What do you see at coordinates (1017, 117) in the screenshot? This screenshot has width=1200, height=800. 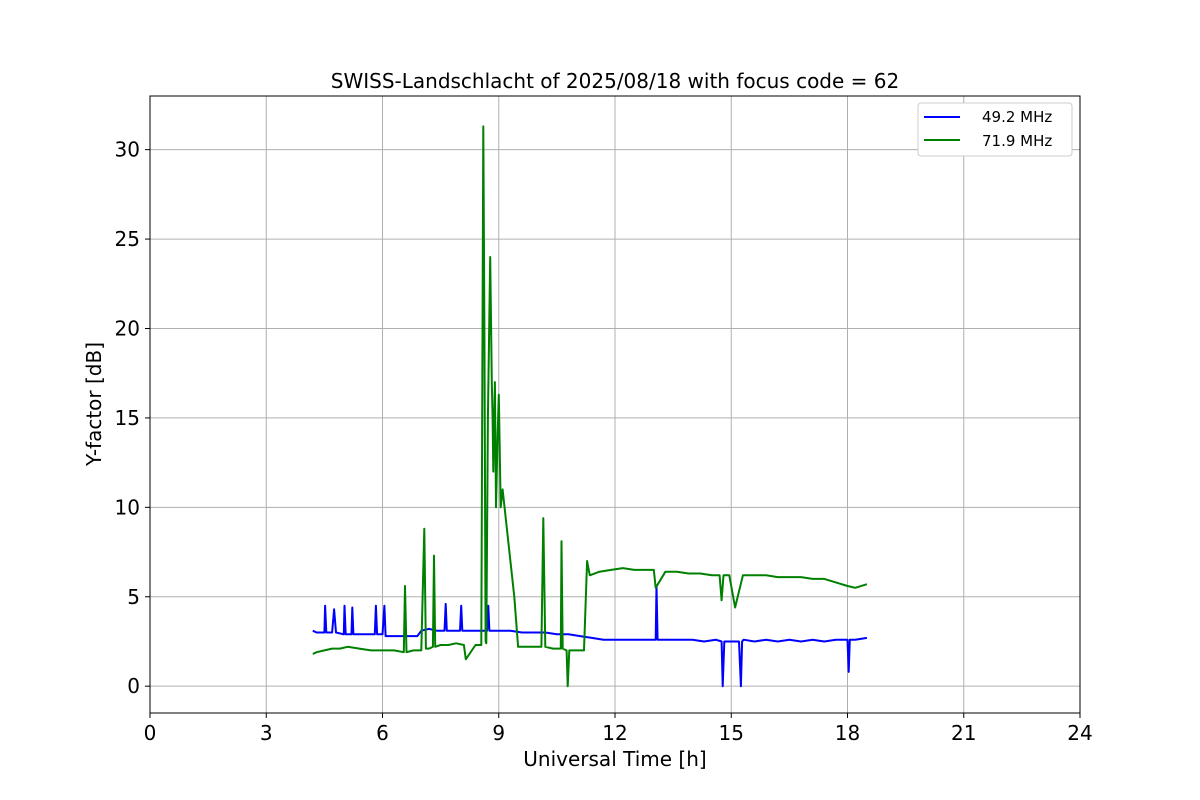 I see `legend-label-series-0: 49.2 MHz` at bounding box center [1017, 117].